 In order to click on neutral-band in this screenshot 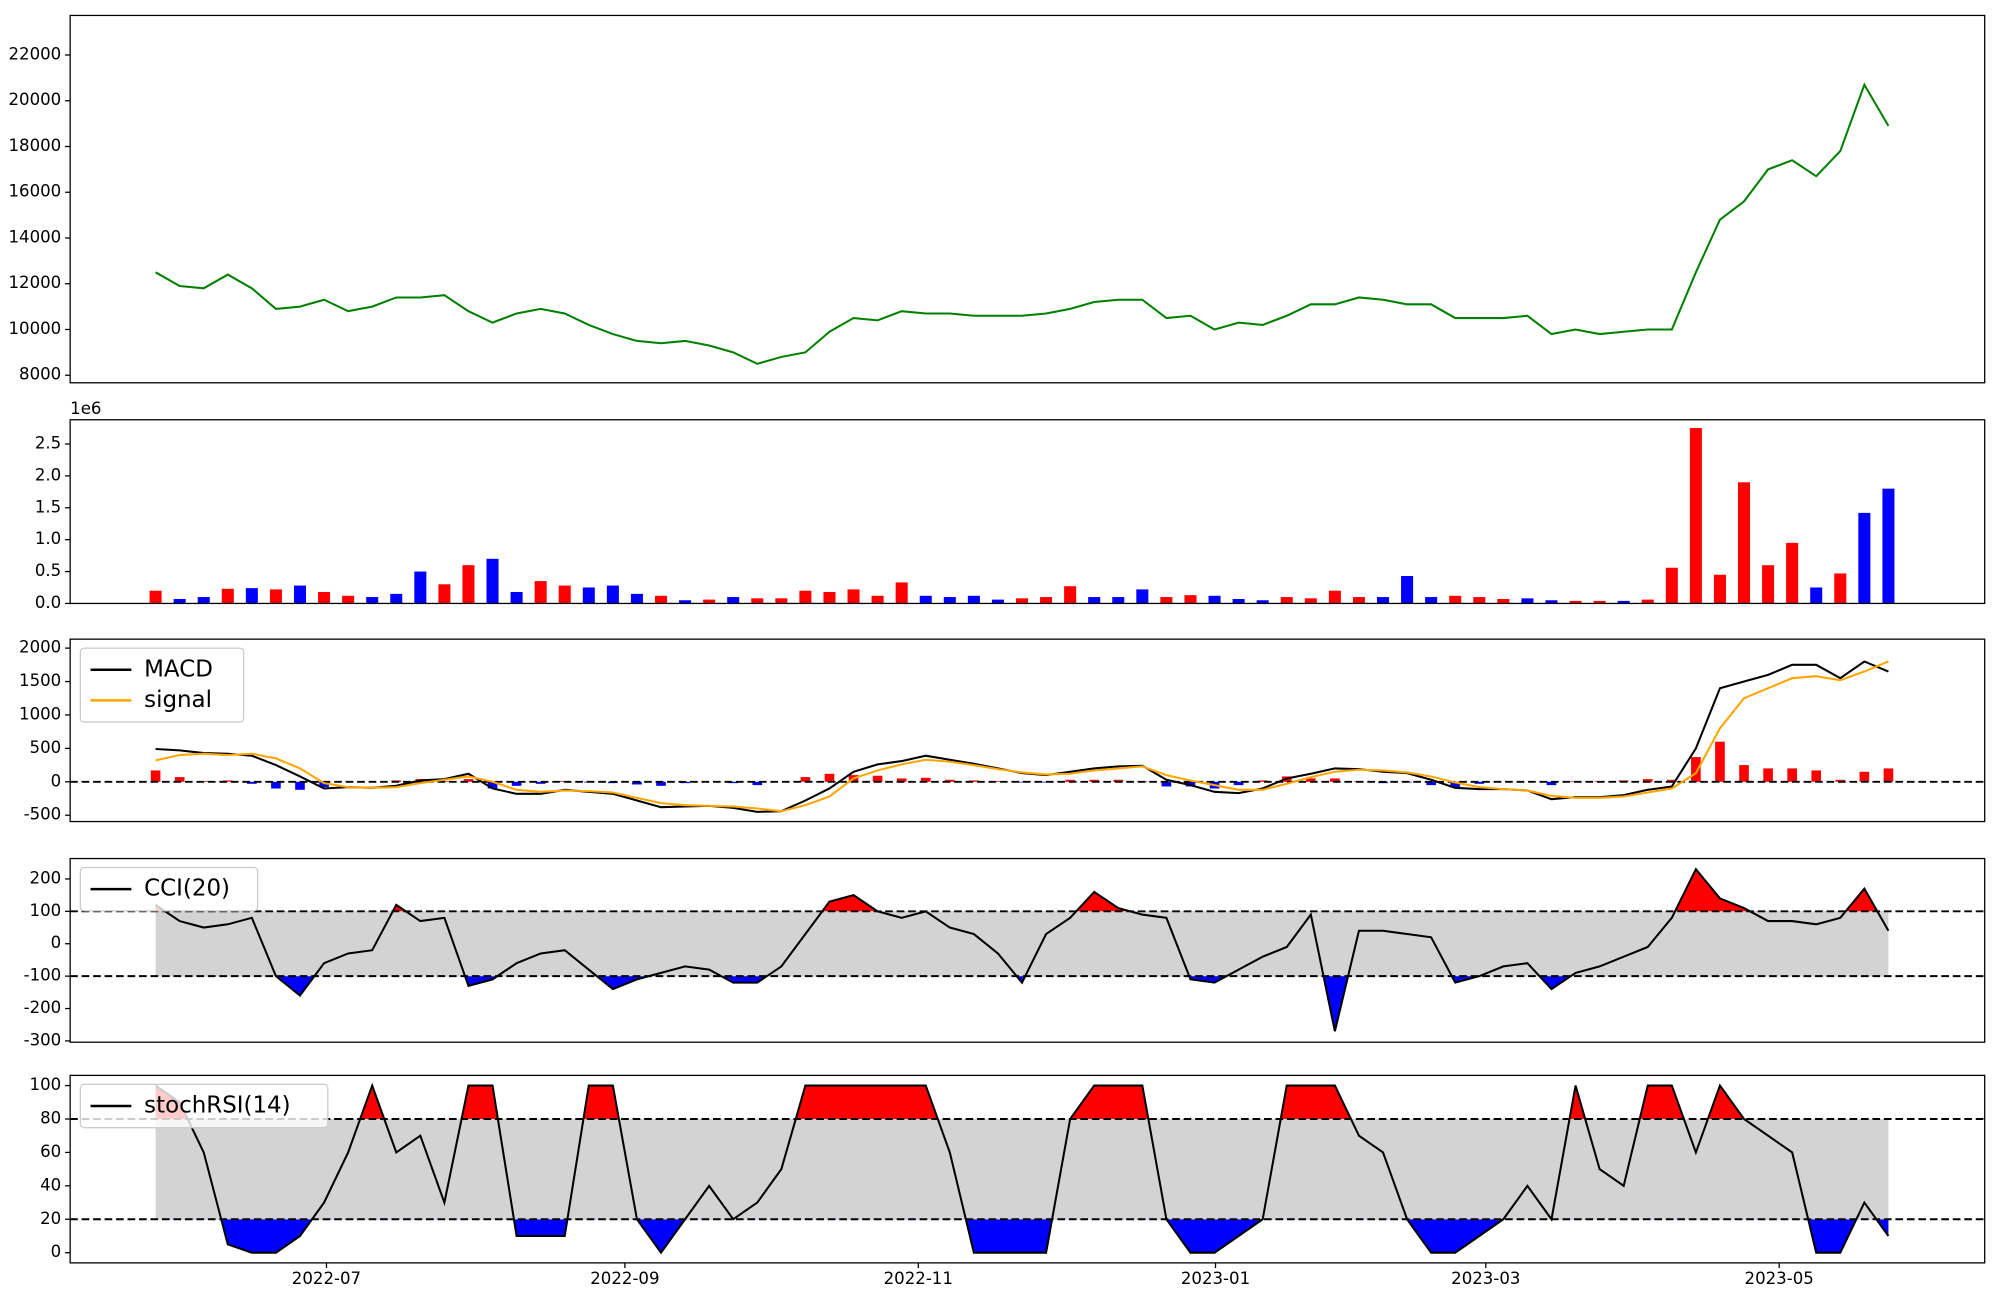, I will do `click(1022, 944)`.